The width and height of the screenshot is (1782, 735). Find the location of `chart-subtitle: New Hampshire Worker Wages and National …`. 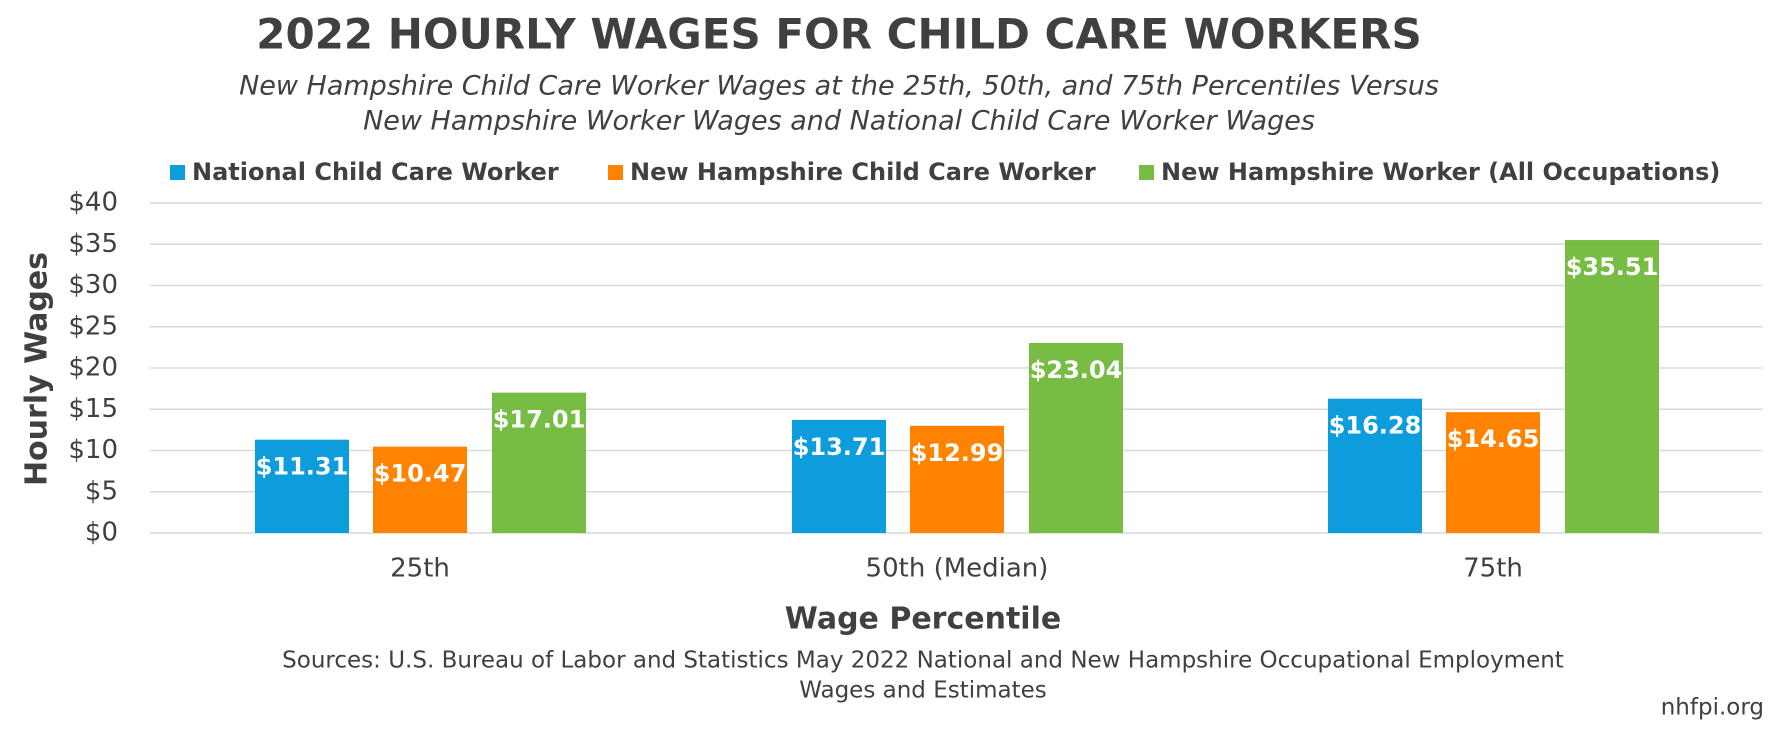

chart-subtitle: New Hampshire Worker Wages and National … is located at coordinates (839, 121).